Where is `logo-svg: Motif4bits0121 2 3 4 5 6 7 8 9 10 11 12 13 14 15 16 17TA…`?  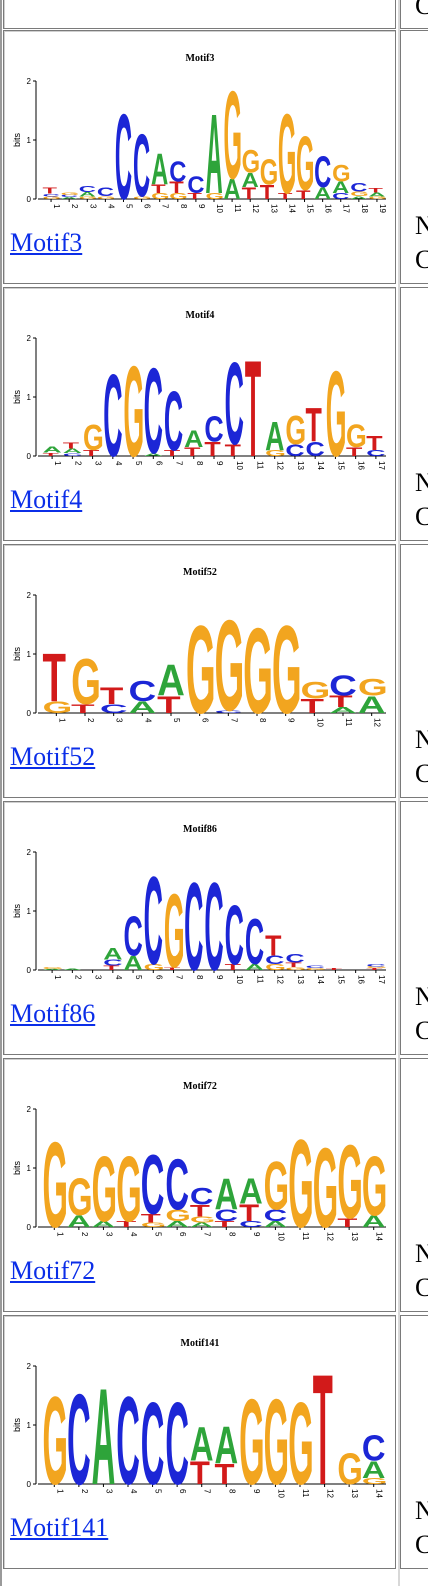
logo-svg: Motif4bits0121 2 3 4 5 6 7 8 9 10 11 12 13 14 15 16 17TA… is located at coordinates (200, 393).